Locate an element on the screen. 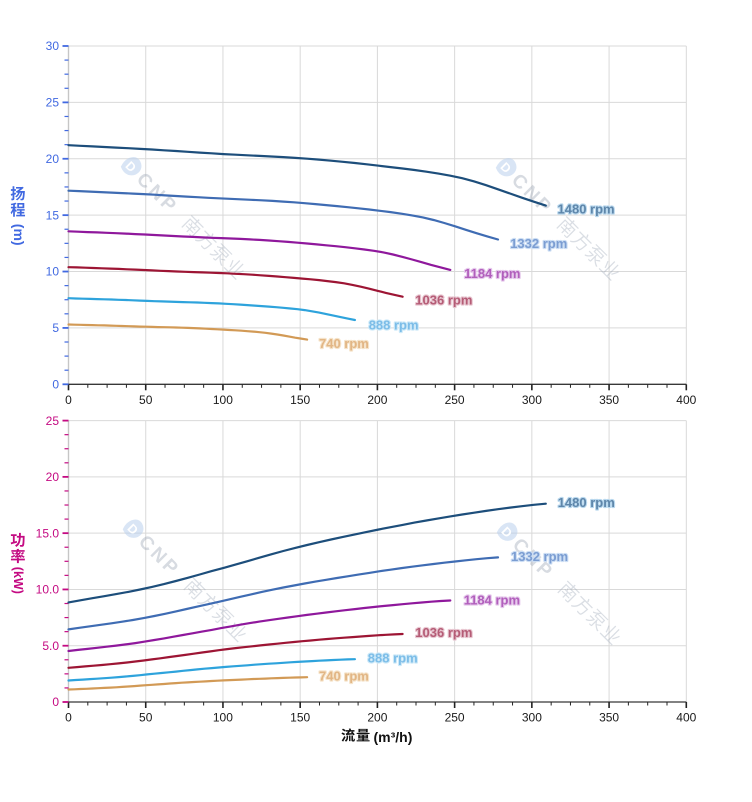 The width and height of the screenshot is (752, 802). svg-text: 15.0 is located at coordinates (48, 533).